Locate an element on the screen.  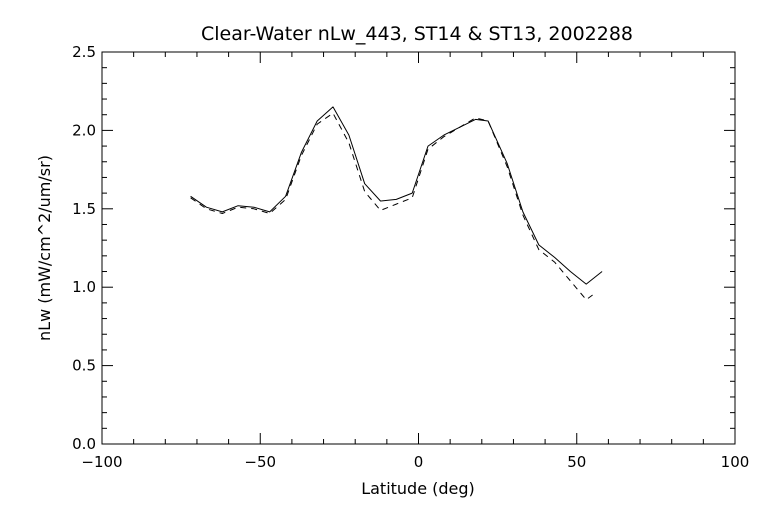
x-tick-label: 0 is located at coordinates (419, 462).